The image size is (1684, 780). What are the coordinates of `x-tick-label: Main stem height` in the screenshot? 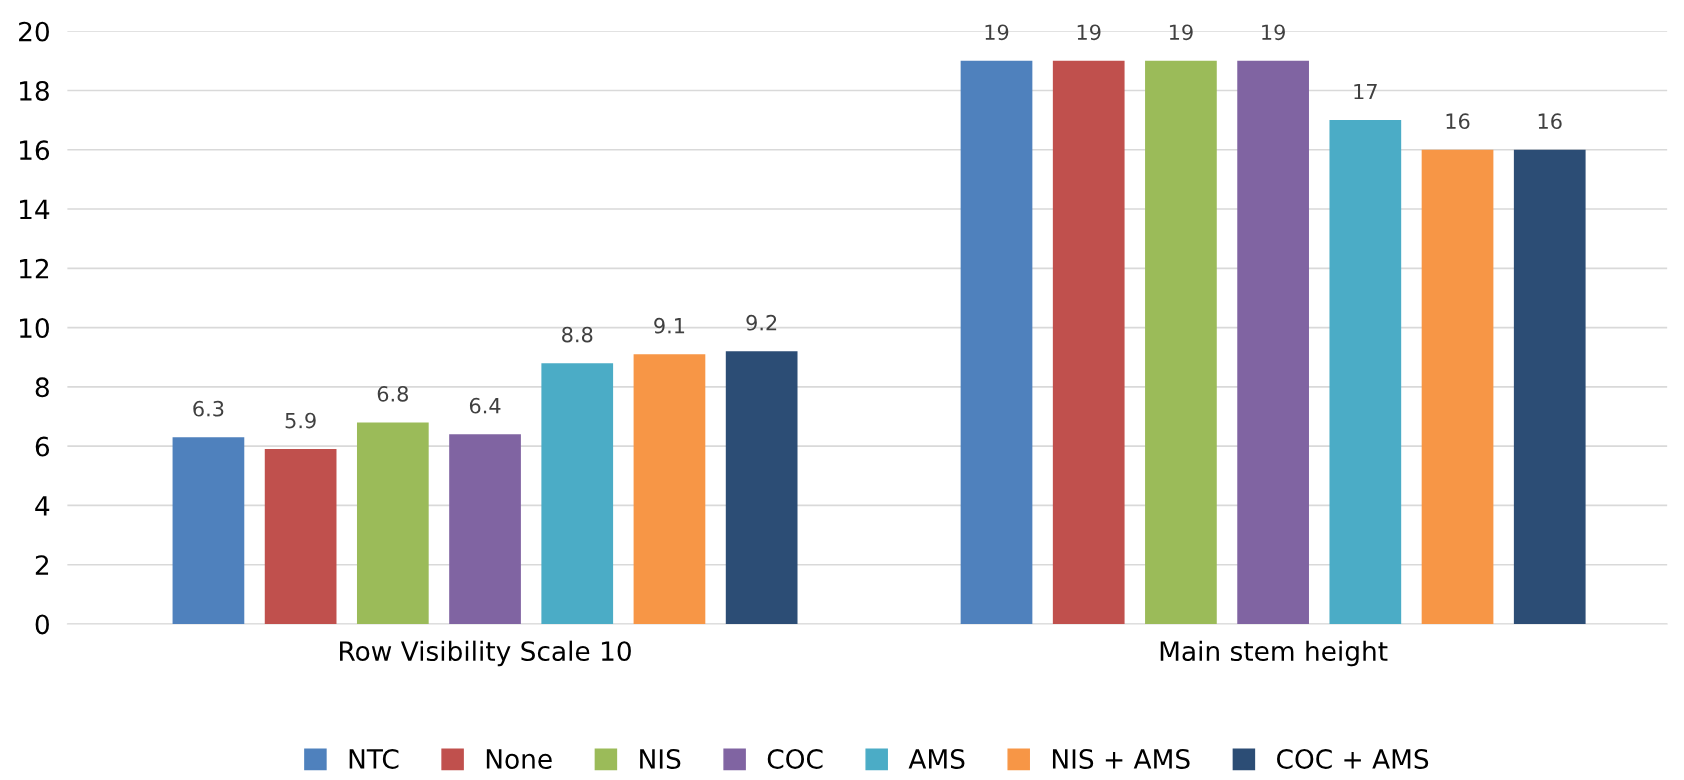 It's located at (1274, 653).